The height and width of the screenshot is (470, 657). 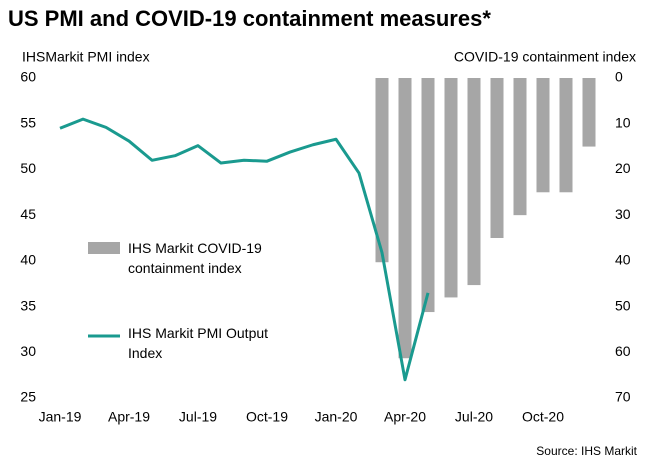 What do you see at coordinates (474, 417) in the screenshot?
I see `x-tick-label: Jul-20` at bounding box center [474, 417].